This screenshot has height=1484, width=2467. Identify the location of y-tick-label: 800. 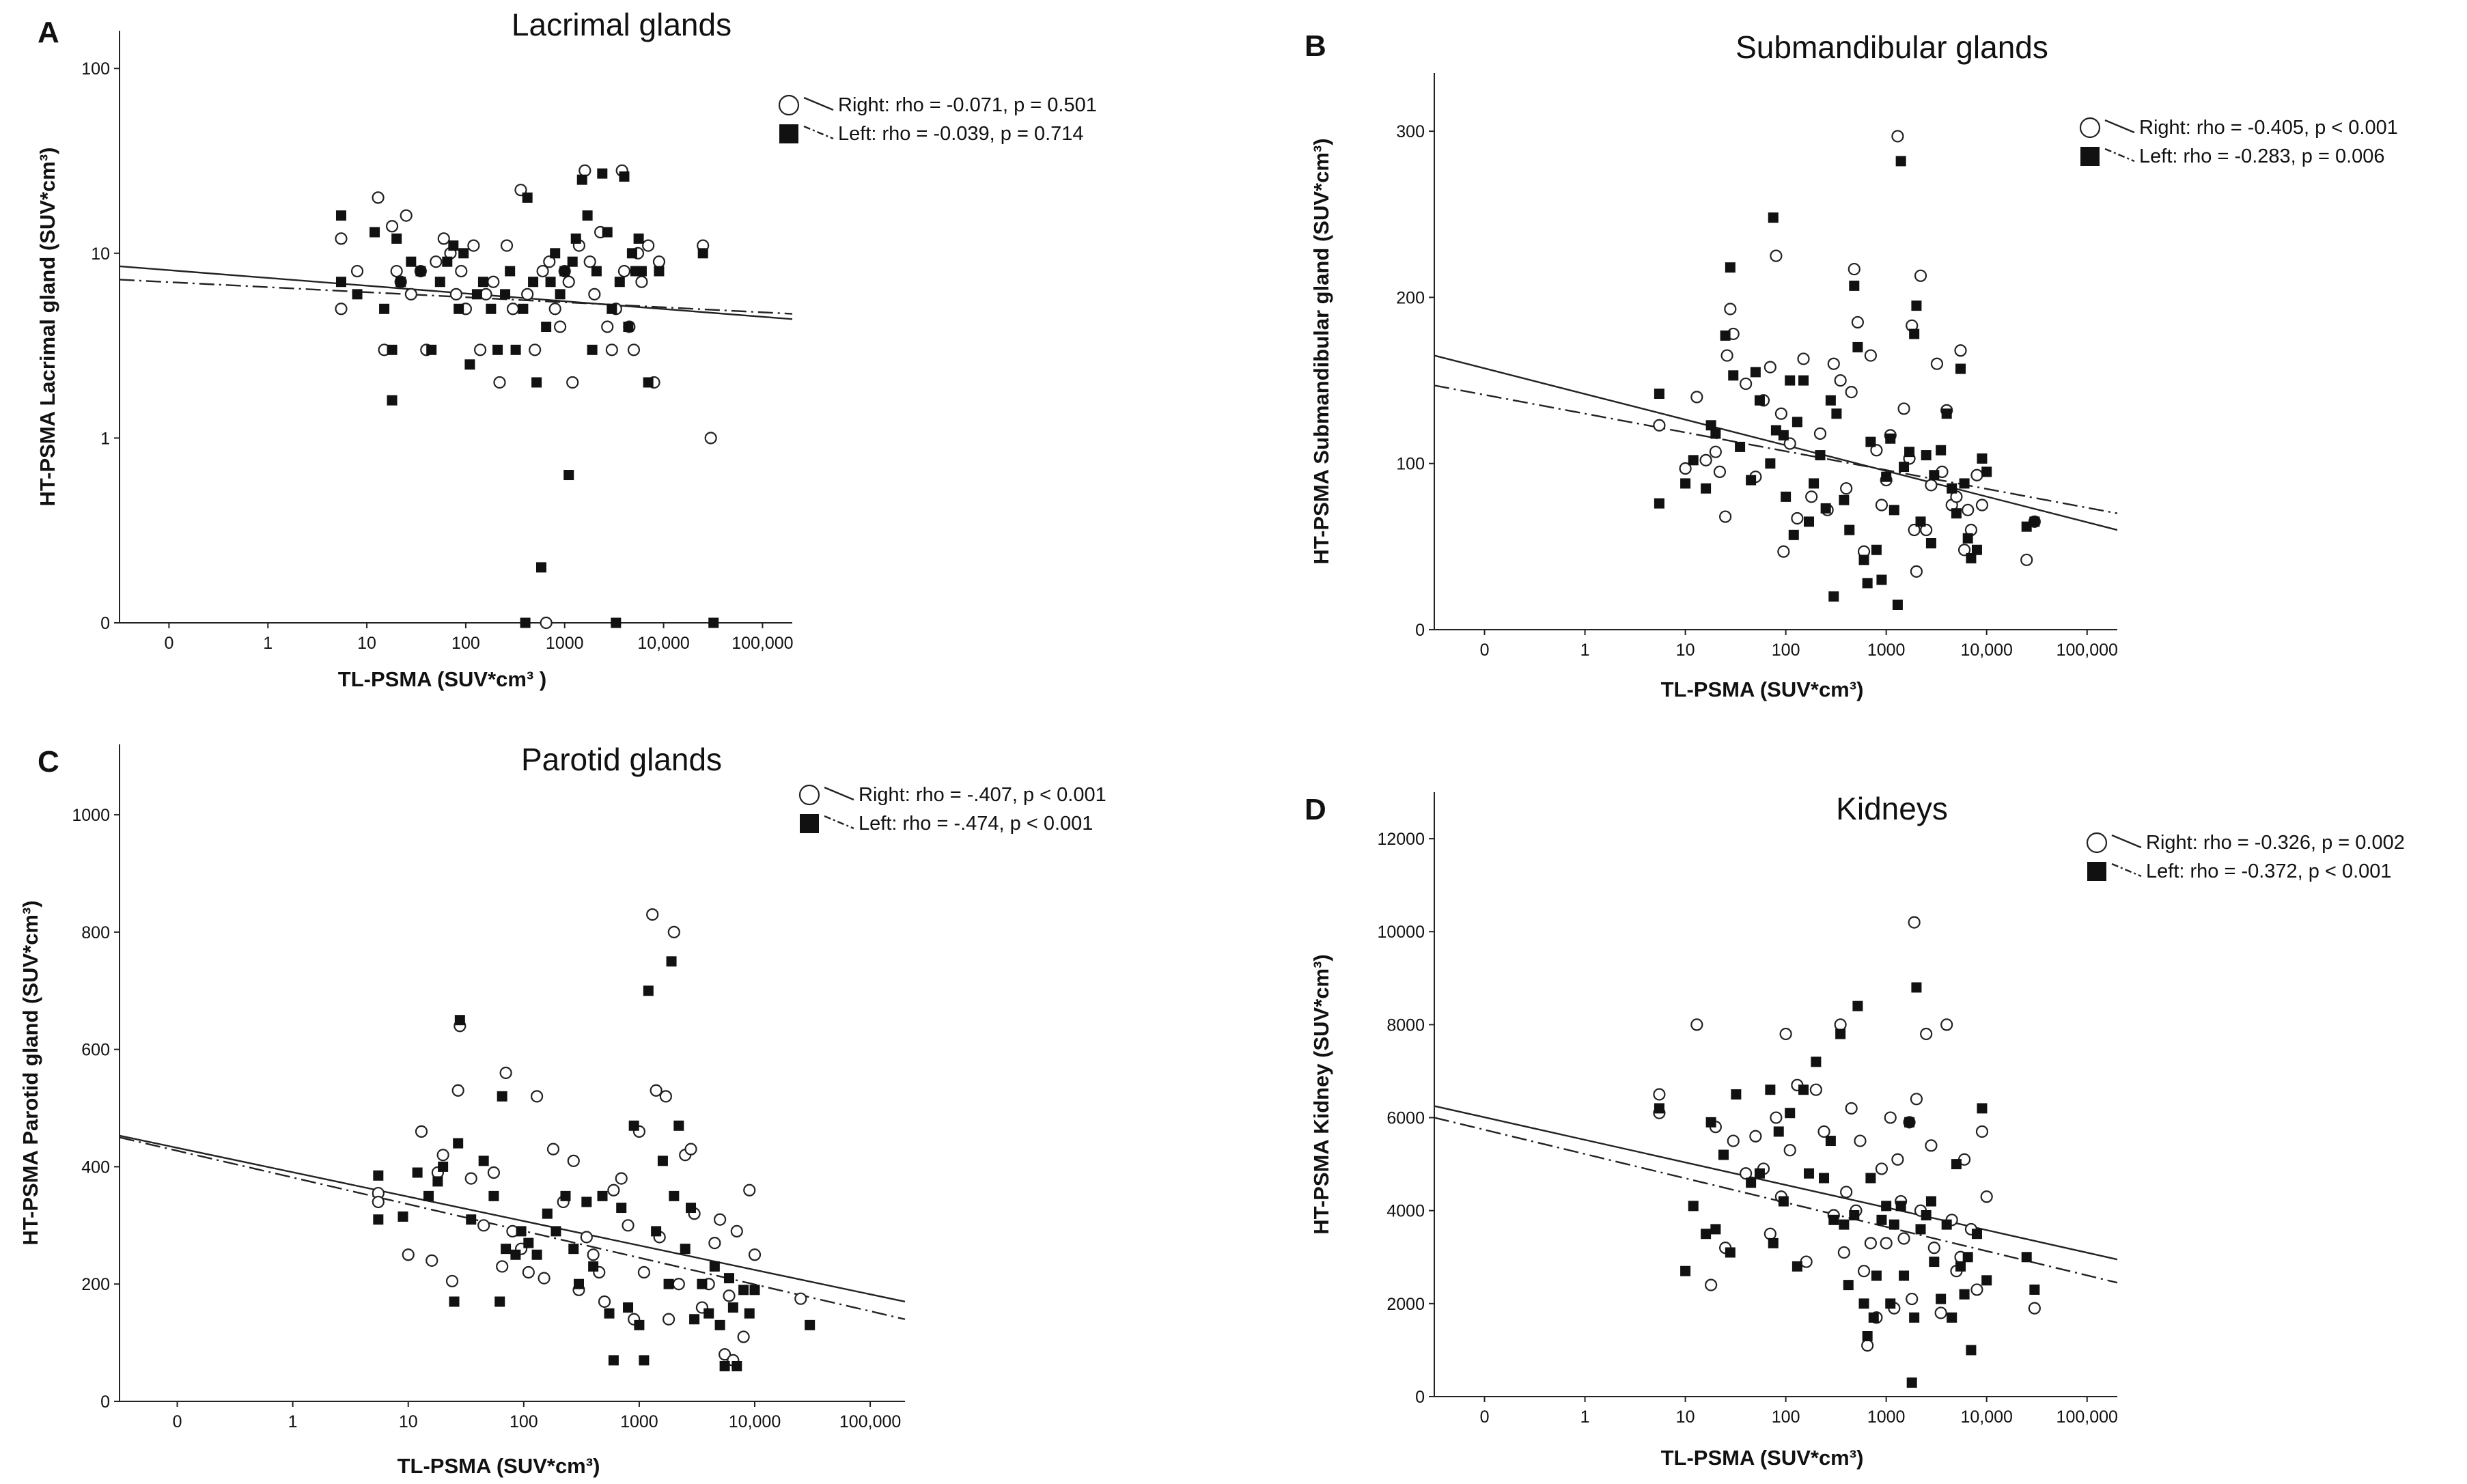
(96, 932).